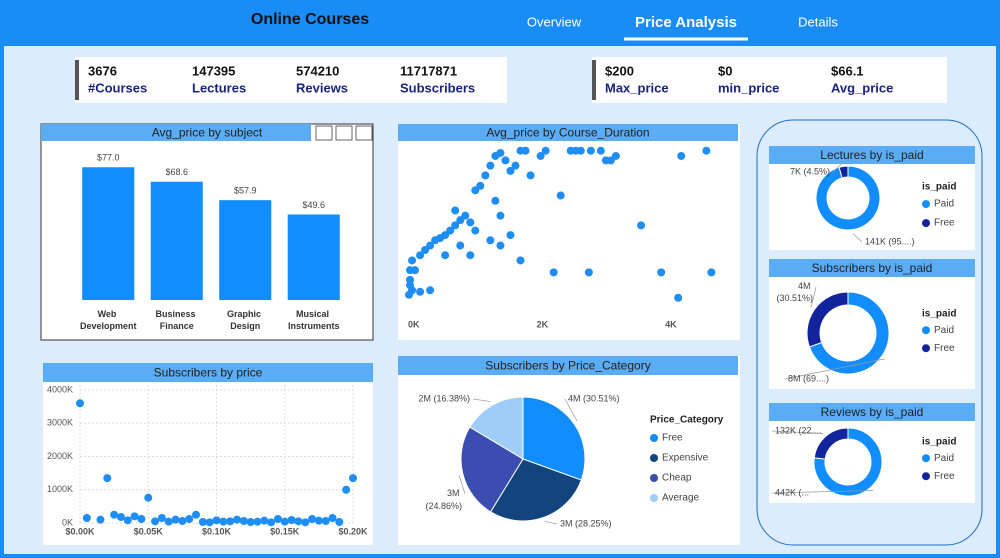 The width and height of the screenshot is (1000, 558). I want to click on data-label: $77.0, so click(108, 158).